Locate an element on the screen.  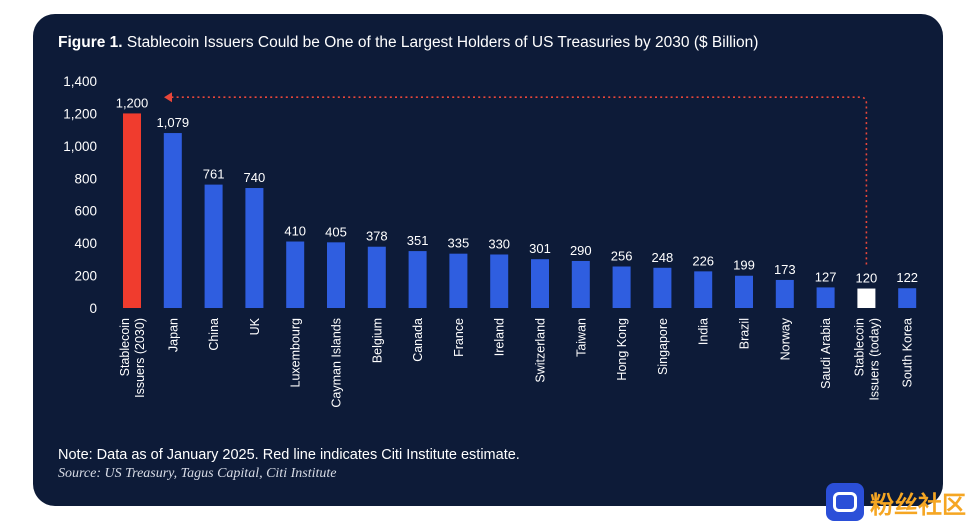
value-label: 761 is located at coordinates (214, 174).